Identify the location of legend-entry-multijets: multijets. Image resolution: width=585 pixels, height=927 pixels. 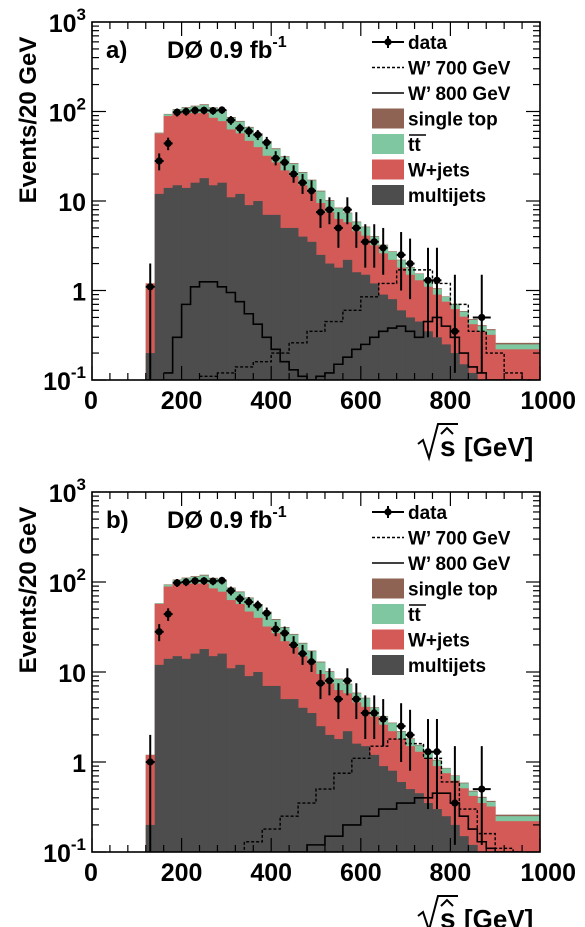
(429, 666).